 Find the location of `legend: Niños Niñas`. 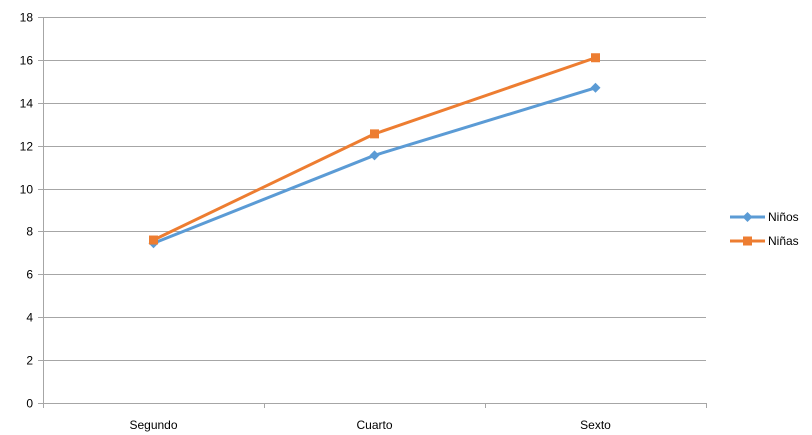

legend: Niños Niñas is located at coordinates (764, 229).